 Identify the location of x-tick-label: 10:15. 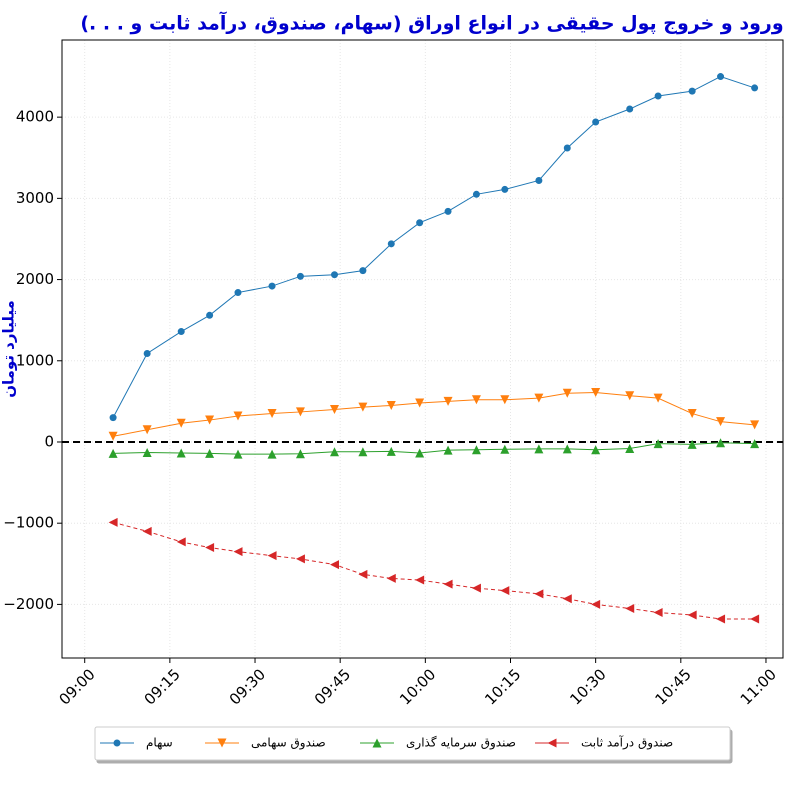
(502, 686).